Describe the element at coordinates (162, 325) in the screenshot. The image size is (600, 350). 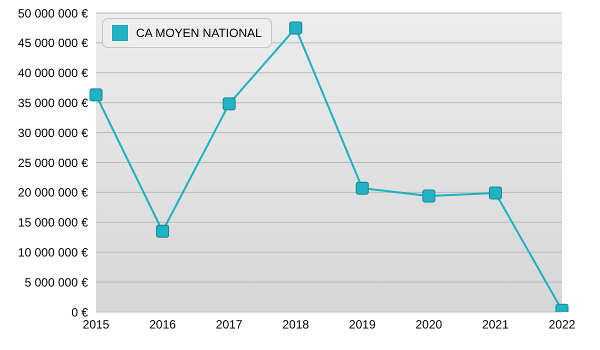
I see `x-tick-label: 2016` at that location.